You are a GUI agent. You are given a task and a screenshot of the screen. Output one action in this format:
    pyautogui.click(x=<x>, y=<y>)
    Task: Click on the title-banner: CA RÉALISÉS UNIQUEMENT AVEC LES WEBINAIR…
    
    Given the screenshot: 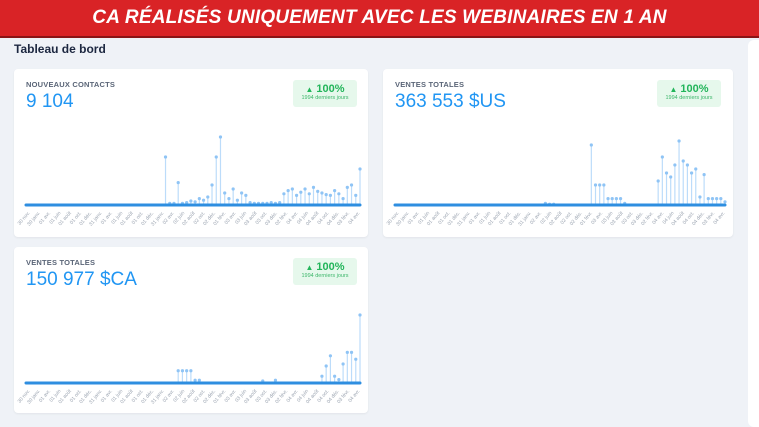 What is the action you would take?
    pyautogui.click(x=379, y=19)
    